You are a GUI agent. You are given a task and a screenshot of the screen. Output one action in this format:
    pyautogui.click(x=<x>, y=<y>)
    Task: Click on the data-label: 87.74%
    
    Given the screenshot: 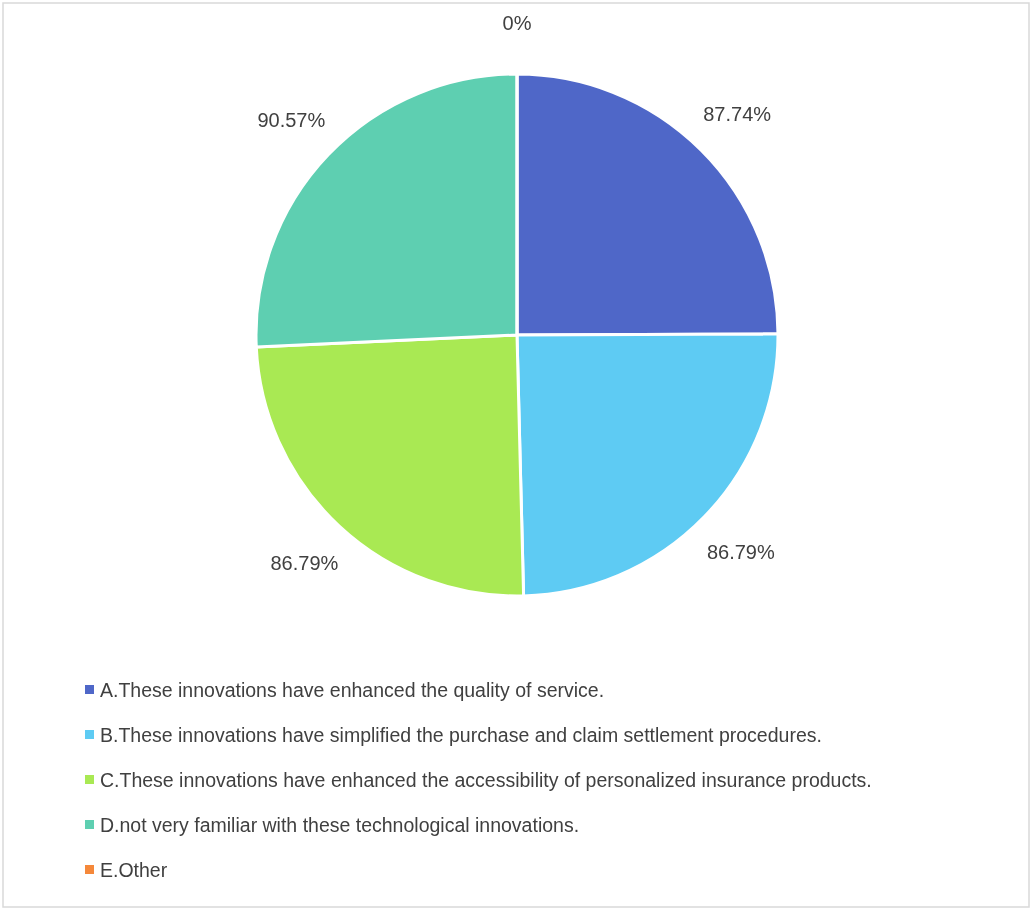 What is the action you would take?
    pyautogui.click(x=737, y=113)
    